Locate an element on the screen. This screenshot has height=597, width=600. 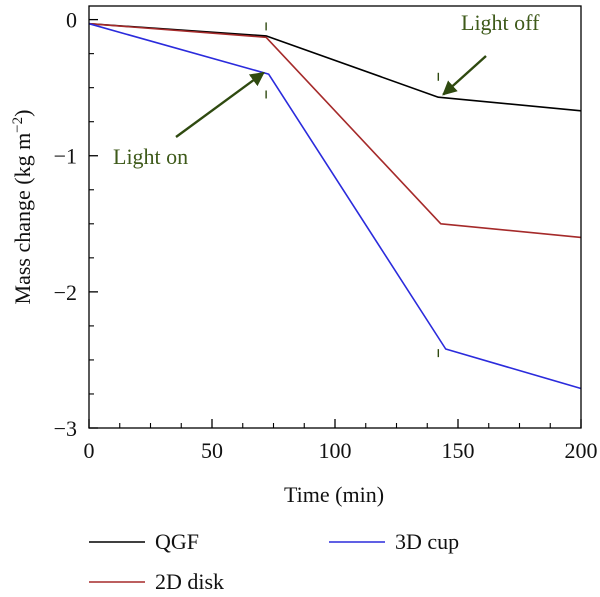
legend: QGF 3D cup 2D disk is located at coordinates (274, 561).